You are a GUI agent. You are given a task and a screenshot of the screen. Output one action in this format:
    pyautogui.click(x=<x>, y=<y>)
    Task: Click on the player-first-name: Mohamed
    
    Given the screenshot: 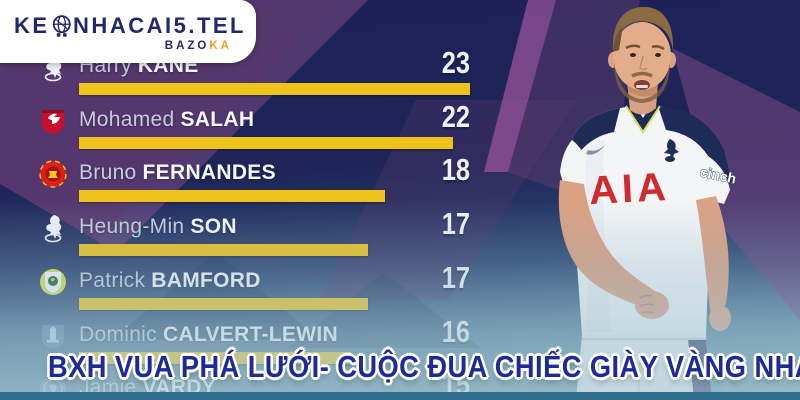 What is the action you would take?
    pyautogui.click(x=127, y=119)
    